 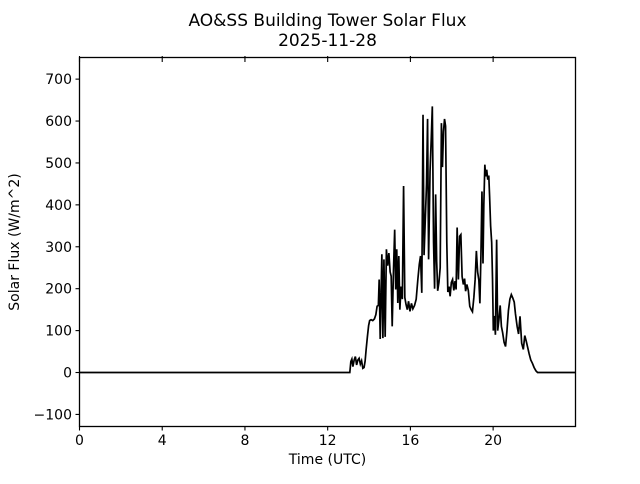 What do you see at coordinates (53, 415) in the screenshot?
I see `y-tick-label: −100` at bounding box center [53, 415].